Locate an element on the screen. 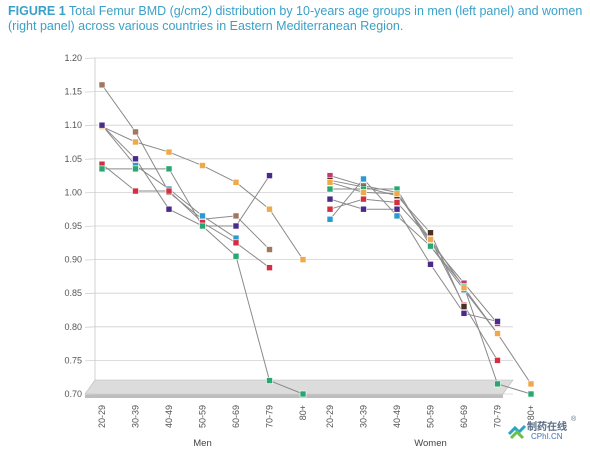 The height and width of the screenshot is (451, 590). y-tick-label: 0.90 is located at coordinates (73, 260).